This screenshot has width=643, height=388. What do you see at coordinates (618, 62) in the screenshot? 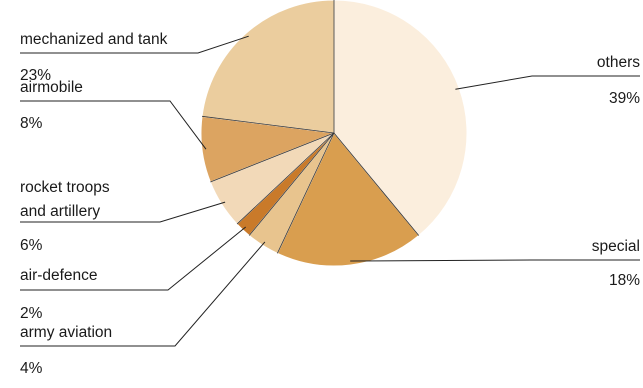
I see `slice-label-others: others` at bounding box center [618, 62].